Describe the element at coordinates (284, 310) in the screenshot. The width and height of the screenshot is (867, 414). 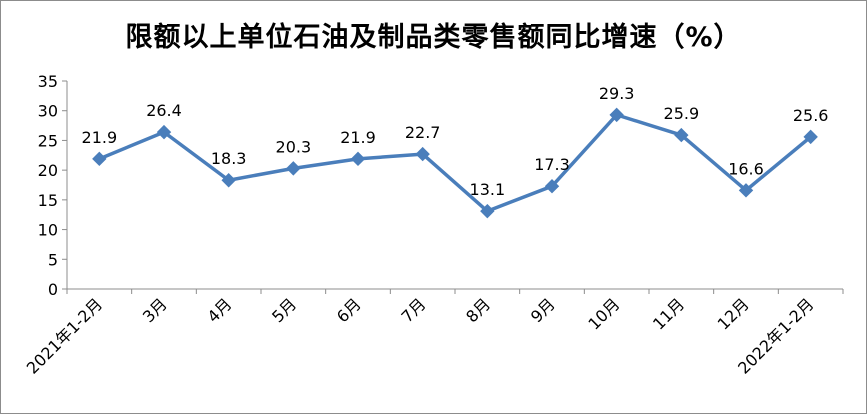
I see `x-tick-label: 5月` at that location.